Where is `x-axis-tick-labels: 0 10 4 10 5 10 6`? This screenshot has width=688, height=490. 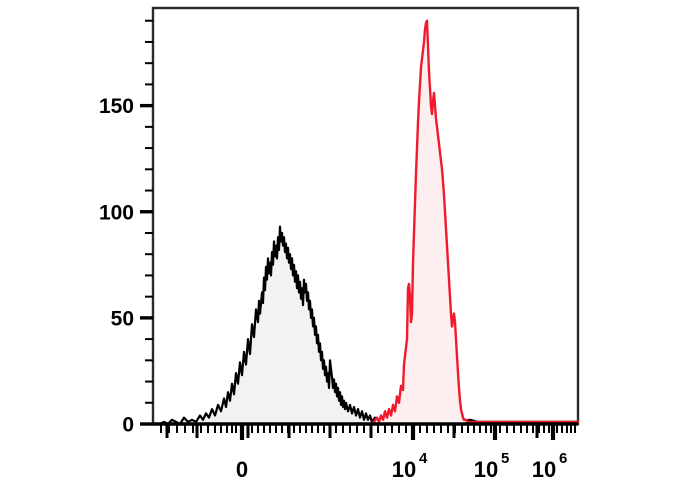 x-axis-tick-labels: 0 10 4 10 5 10 6 is located at coordinates (401, 466).